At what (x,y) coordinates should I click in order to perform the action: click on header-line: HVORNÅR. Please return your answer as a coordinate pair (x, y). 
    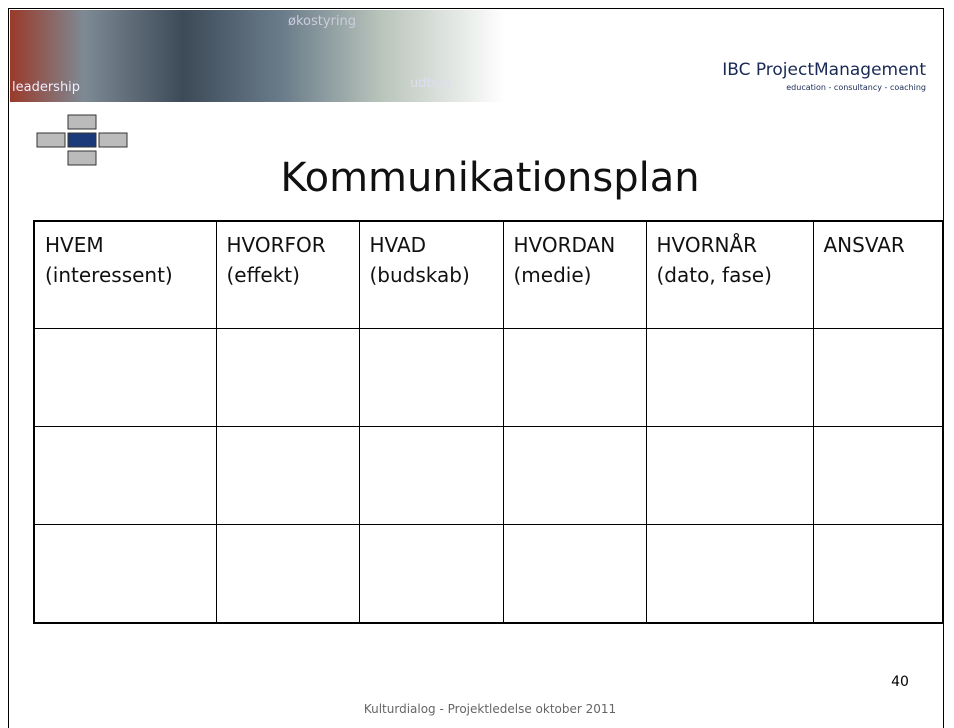
    Looking at the image, I should click on (707, 245).